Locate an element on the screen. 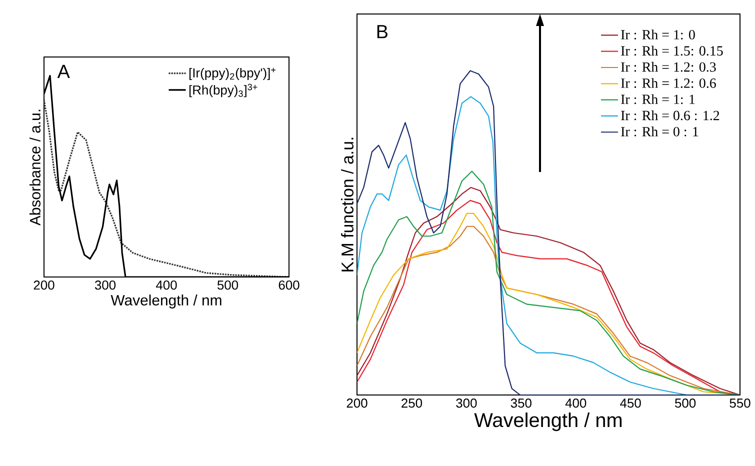 The width and height of the screenshot is (755, 466). x-tick-label: 600 is located at coordinates (289, 285).